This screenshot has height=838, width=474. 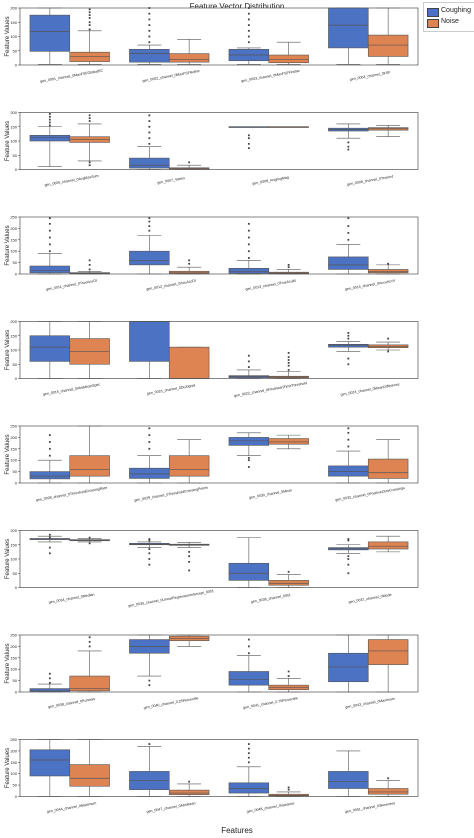 I want to click on panel-1-ylabel: Feature Values, so click(x=8, y=36).